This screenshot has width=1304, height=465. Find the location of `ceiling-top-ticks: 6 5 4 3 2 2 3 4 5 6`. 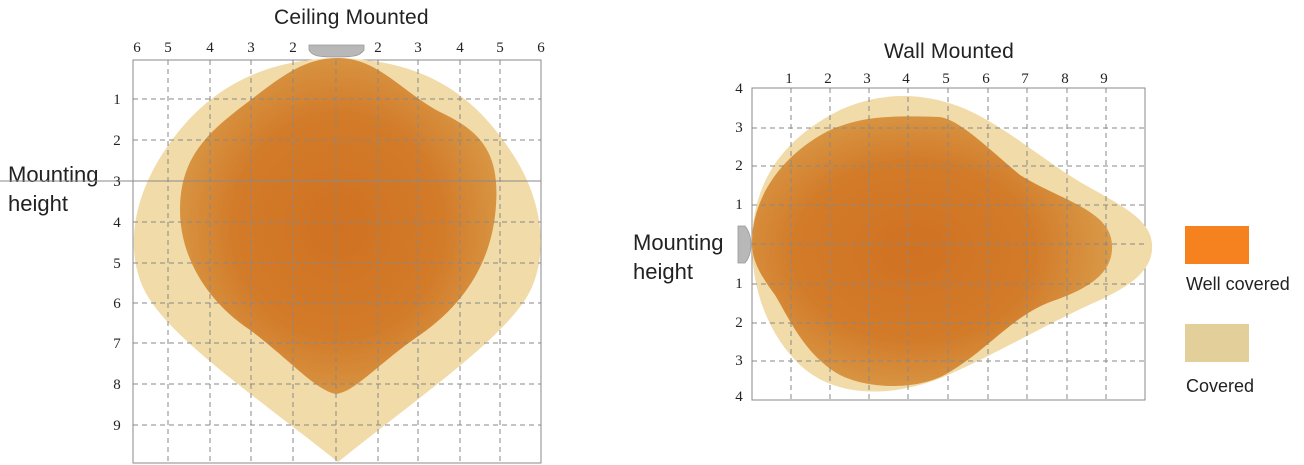

ceiling-top-ticks: 6 5 4 3 2 2 3 4 5 6 is located at coordinates (339, 48).